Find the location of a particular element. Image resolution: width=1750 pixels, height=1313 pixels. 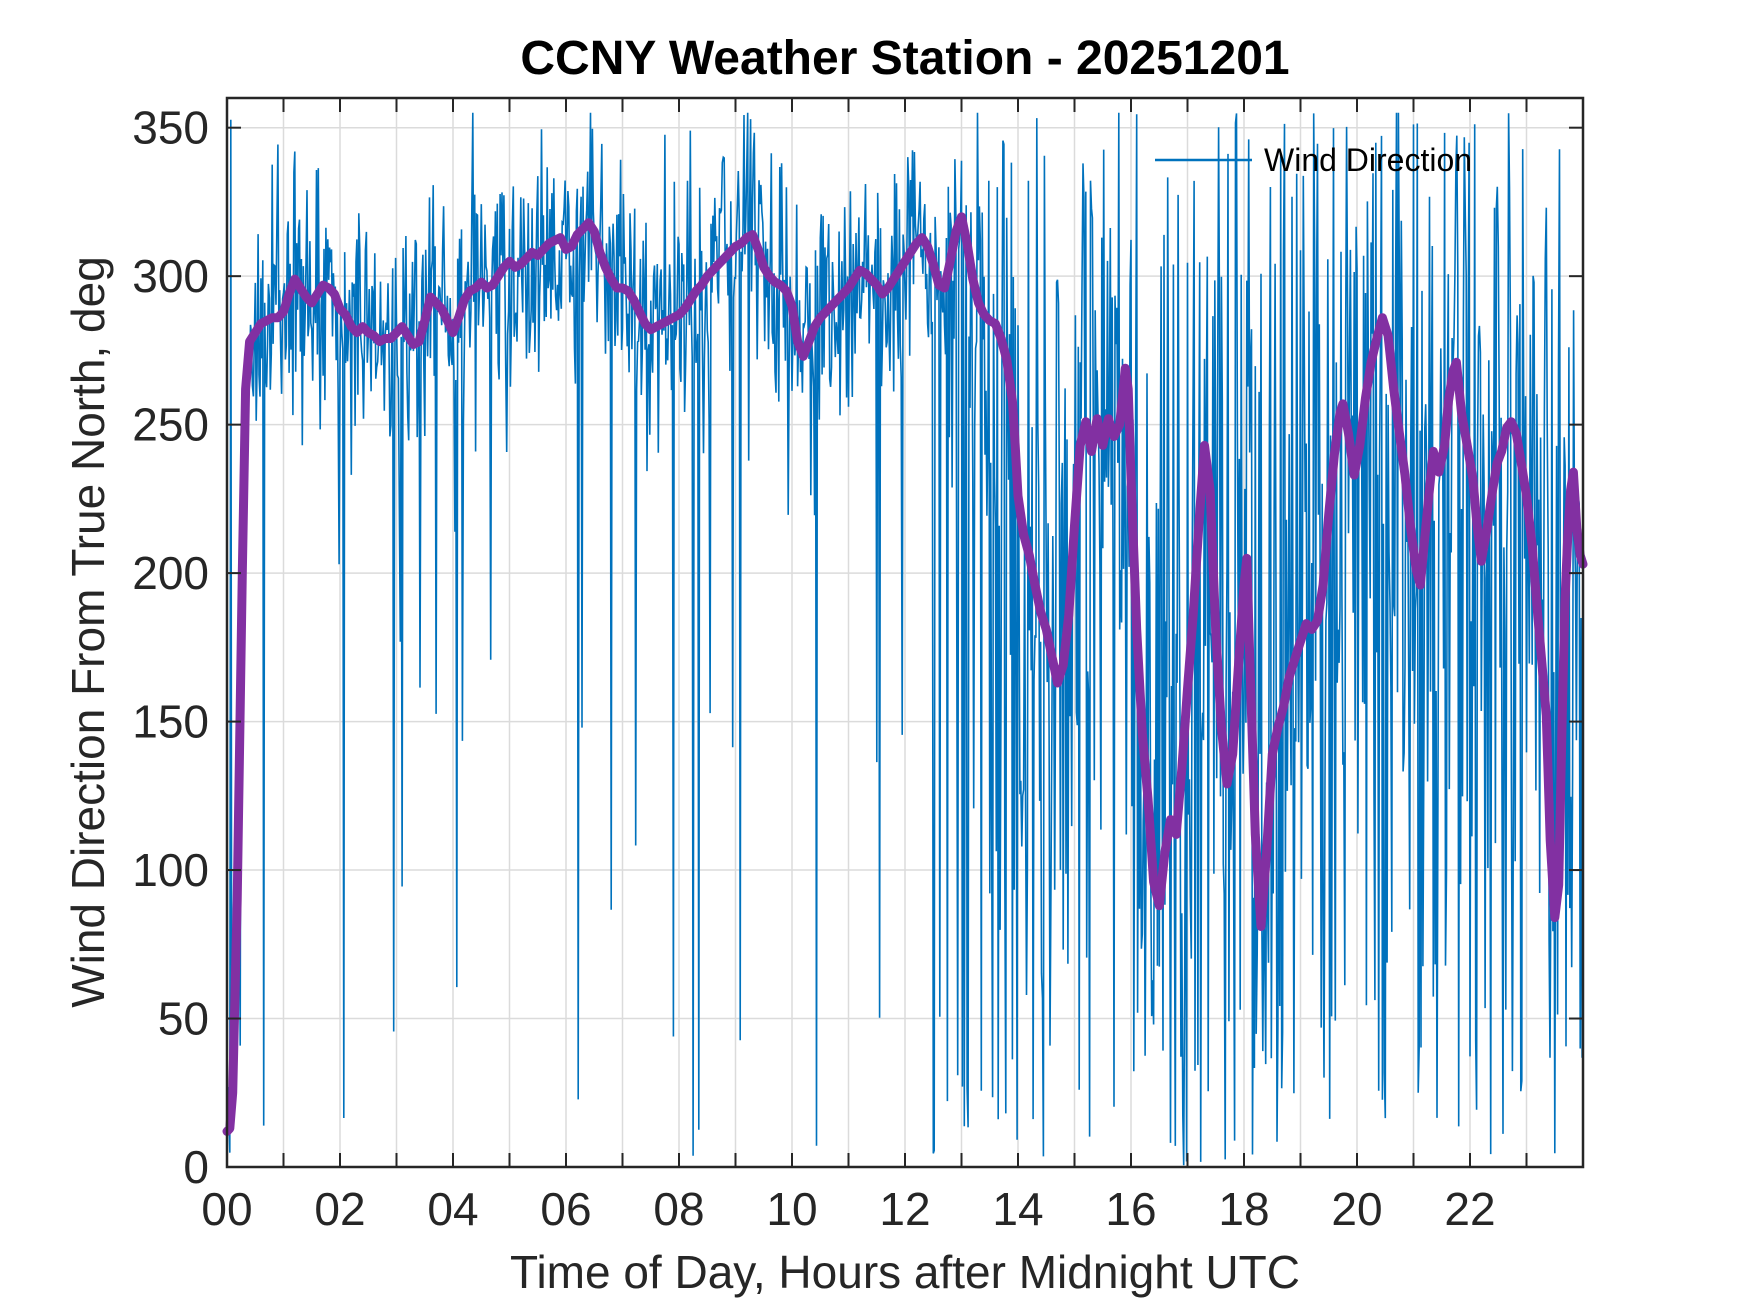

x-tick-label: 12 is located at coordinates (904, 1209).